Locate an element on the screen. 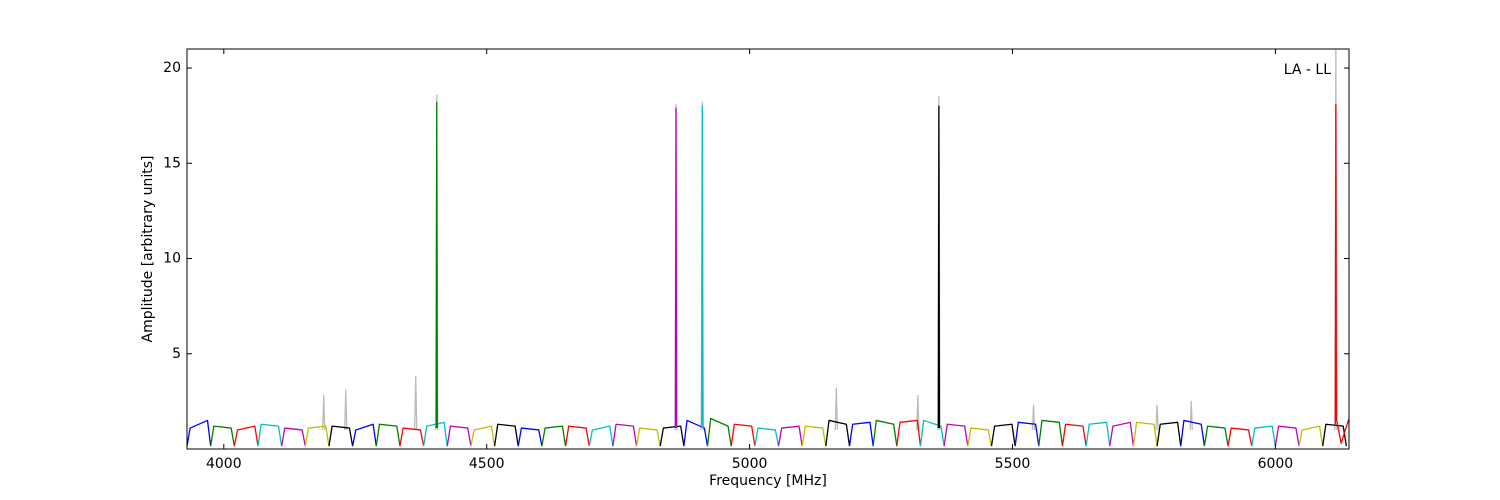 The height and width of the screenshot is (500, 1500). x-tick-label: 5000 is located at coordinates (750, 464).